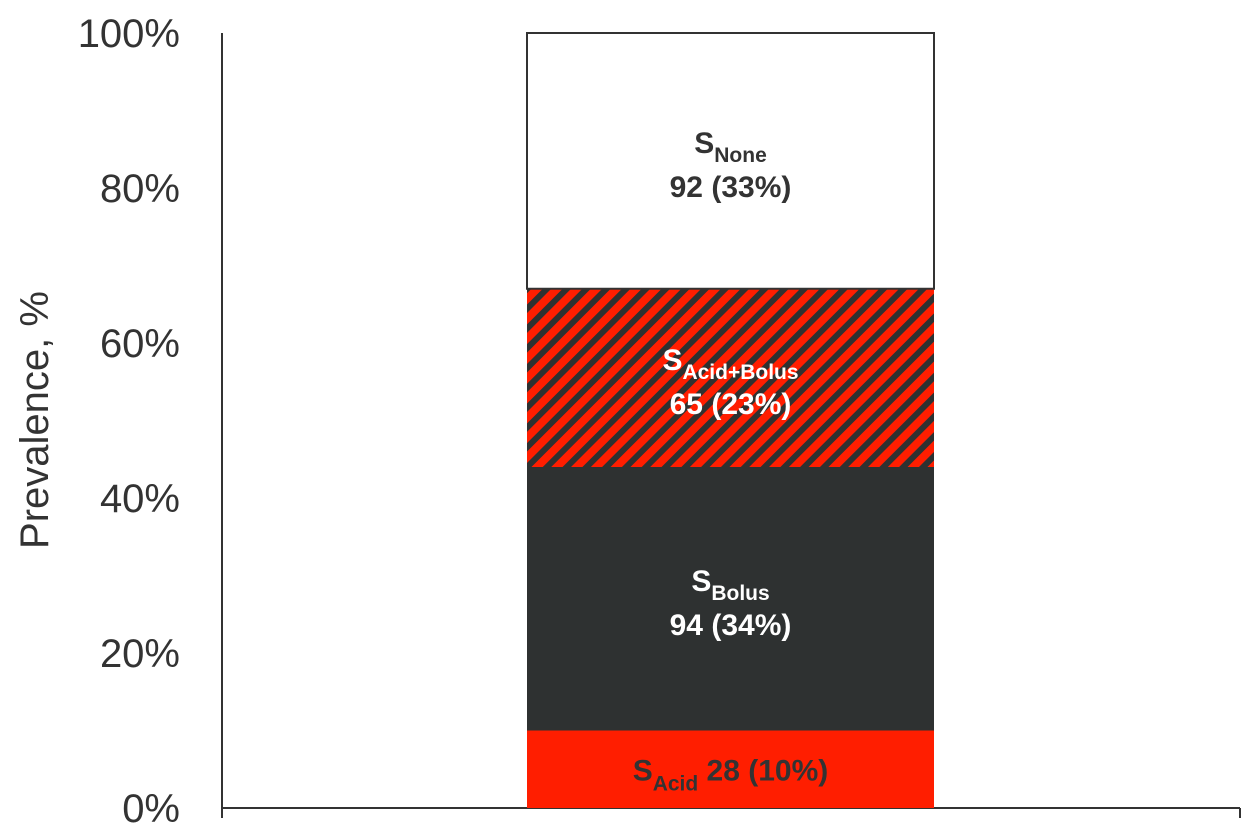 The width and height of the screenshot is (1247, 831). What do you see at coordinates (151, 809) in the screenshot?
I see `y-tick-label: 0%` at bounding box center [151, 809].